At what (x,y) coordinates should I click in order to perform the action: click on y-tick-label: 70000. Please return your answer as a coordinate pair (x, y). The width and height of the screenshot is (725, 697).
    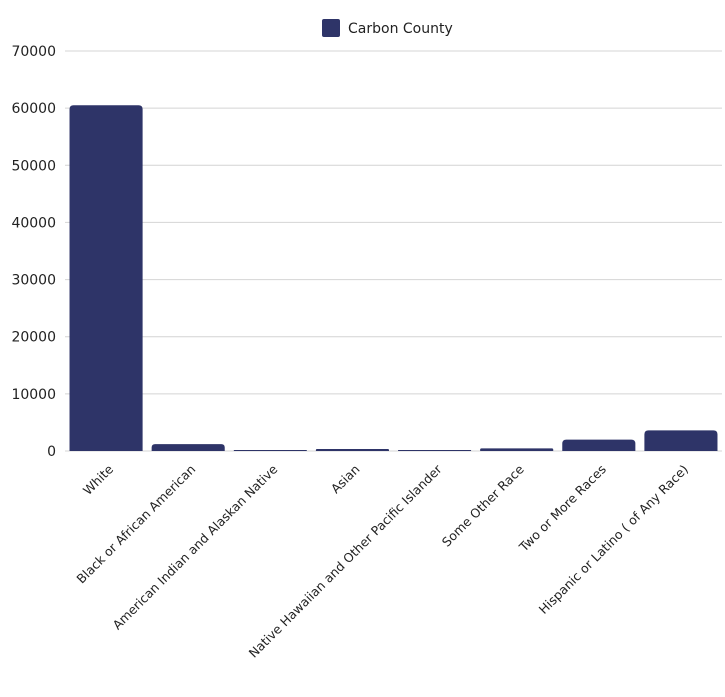
    Looking at the image, I should click on (33, 52).